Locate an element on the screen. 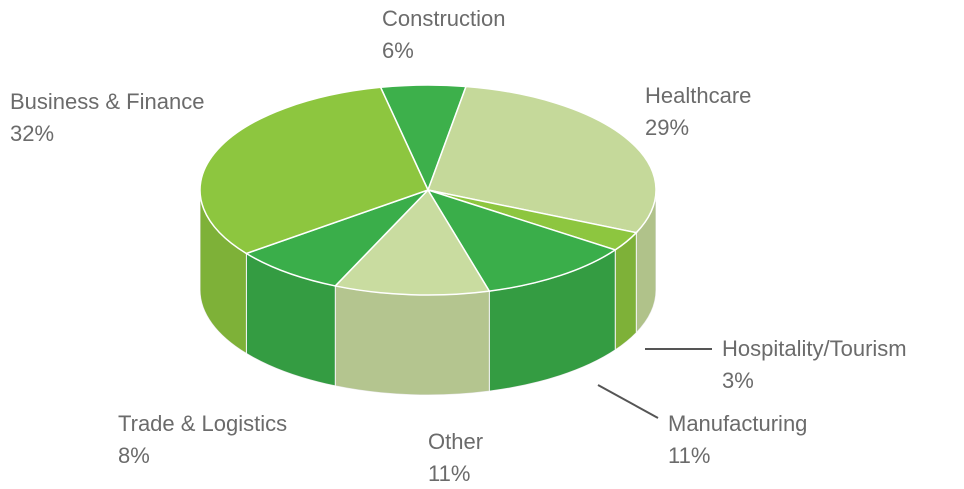 This screenshot has height=489, width=964. slice-value-label: 29% is located at coordinates (667, 127).